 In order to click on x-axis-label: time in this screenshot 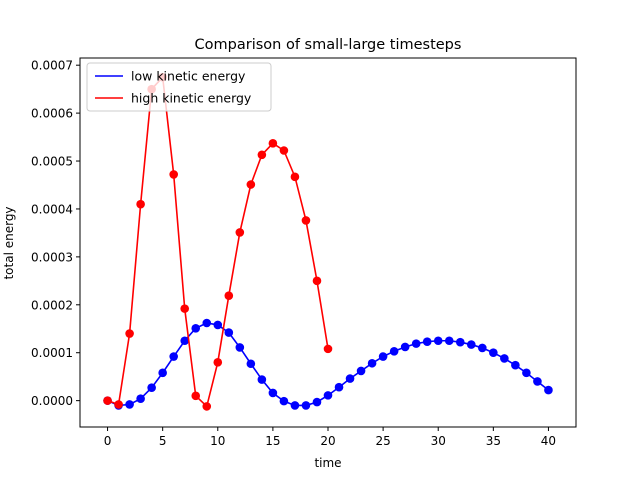, I will do `click(327, 463)`.